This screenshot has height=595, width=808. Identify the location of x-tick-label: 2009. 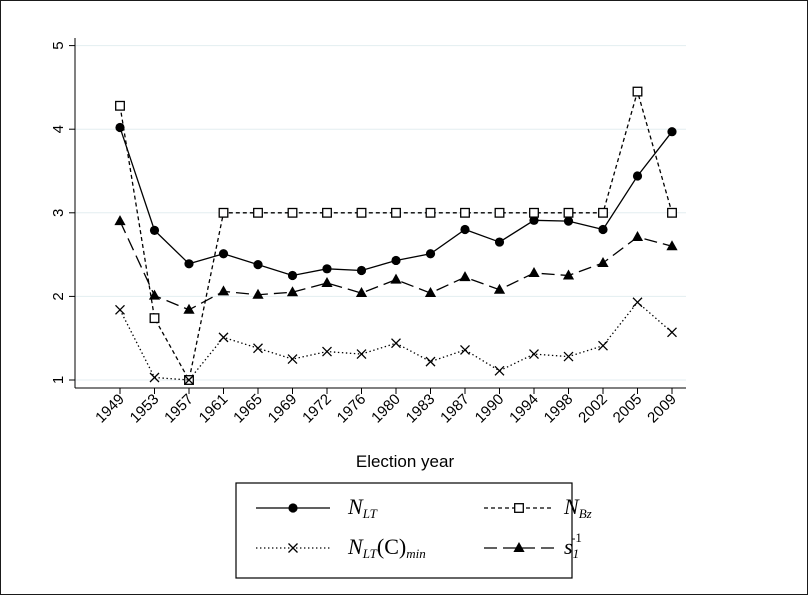
(662, 409).